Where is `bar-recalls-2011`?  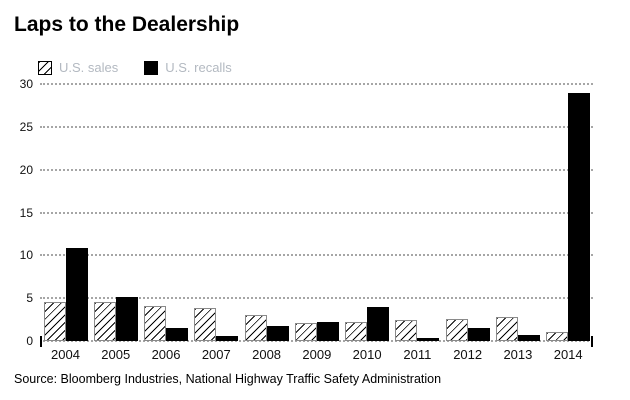 bar-recalls-2011 is located at coordinates (428, 339).